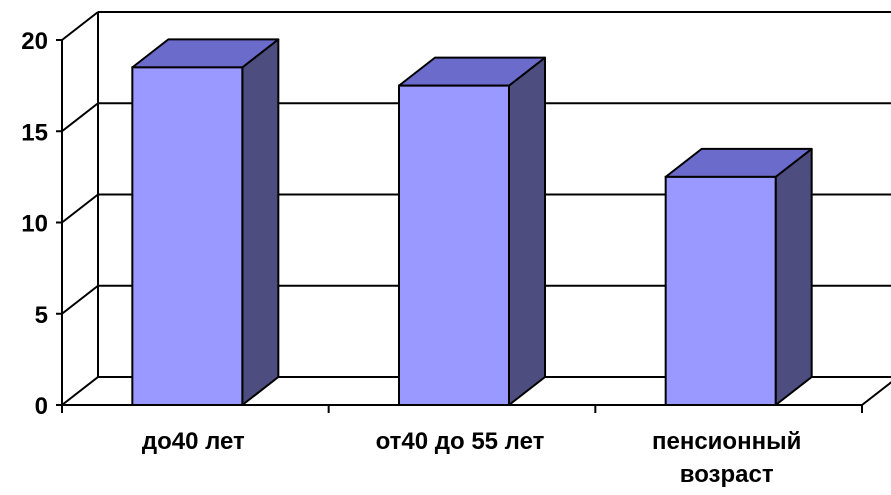 The image size is (891, 495). I want to click on y-tick-label: 20, so click(34, 41).